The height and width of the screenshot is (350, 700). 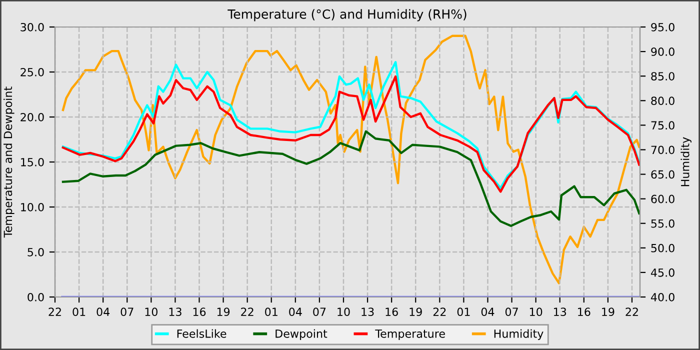 What do you see at coordinates (662, 150) in the screenshot?
I see `y2-tick-label: 70.0` at bounding box center [662, 150].